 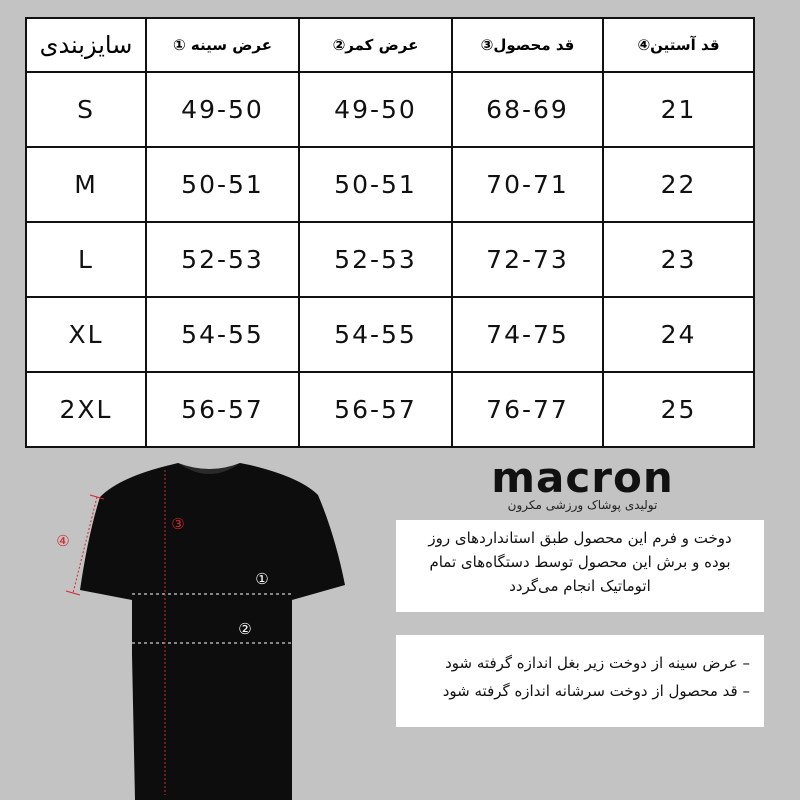 I want to click on measurement-cell: 23, so click(x=678, y=259).